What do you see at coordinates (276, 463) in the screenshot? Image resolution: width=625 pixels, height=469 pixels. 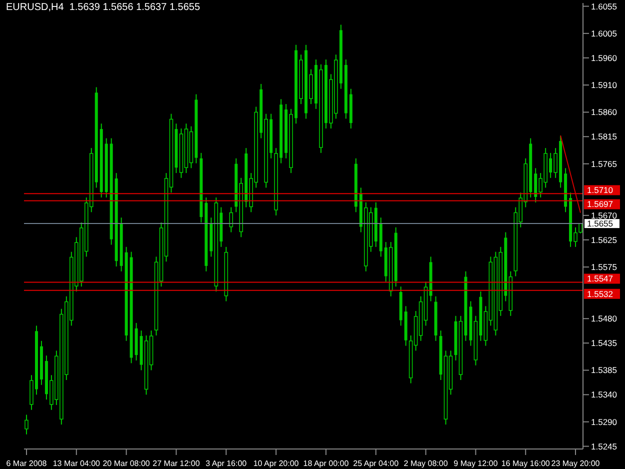 I see `x-tick-label: 10 Apr 20:00` at bounding box center [276, 463].